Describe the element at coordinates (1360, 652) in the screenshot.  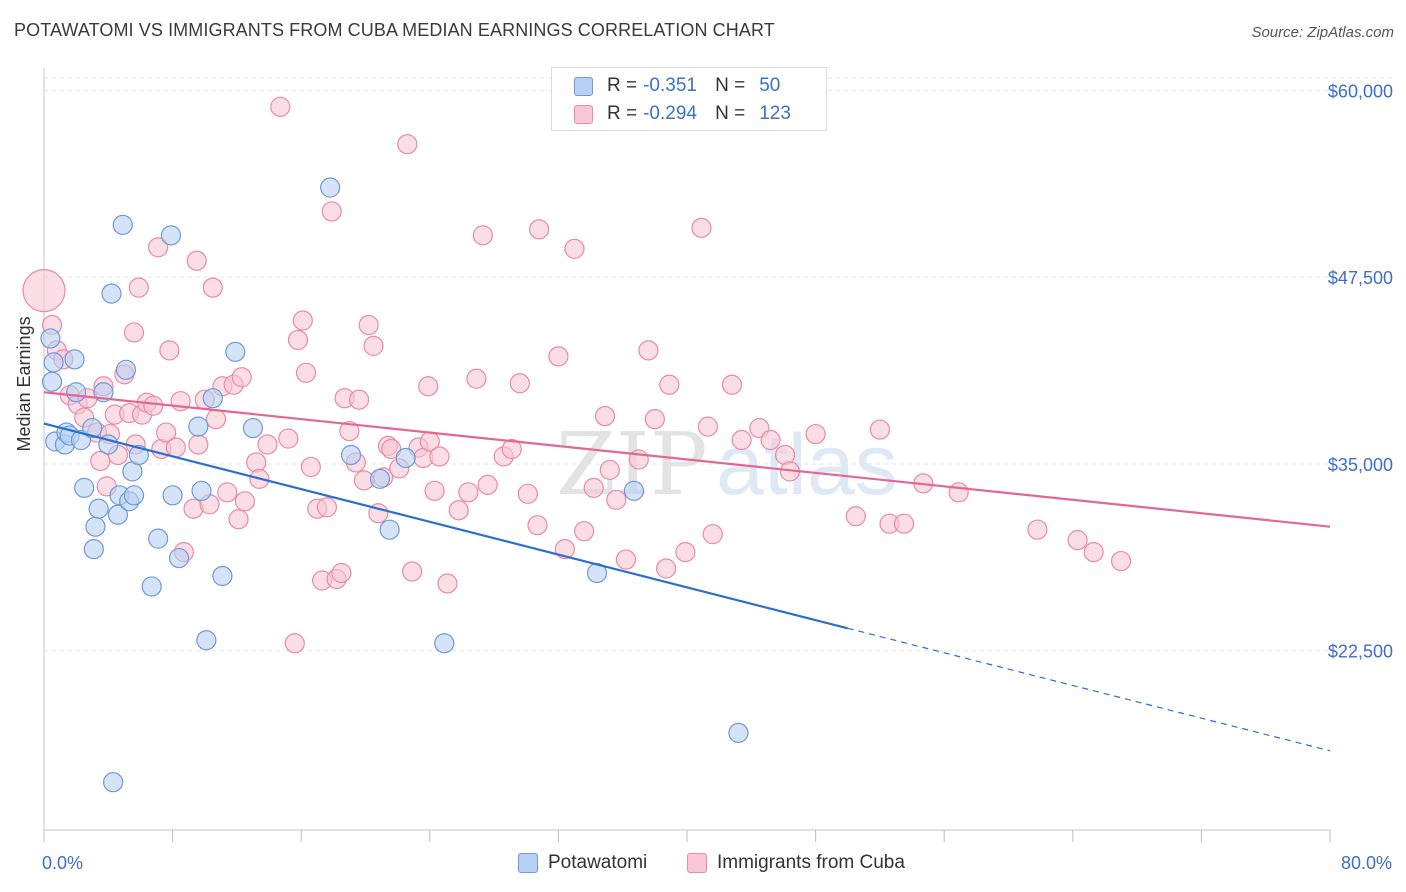
I see `y-tick-label: $22,500` at that location.